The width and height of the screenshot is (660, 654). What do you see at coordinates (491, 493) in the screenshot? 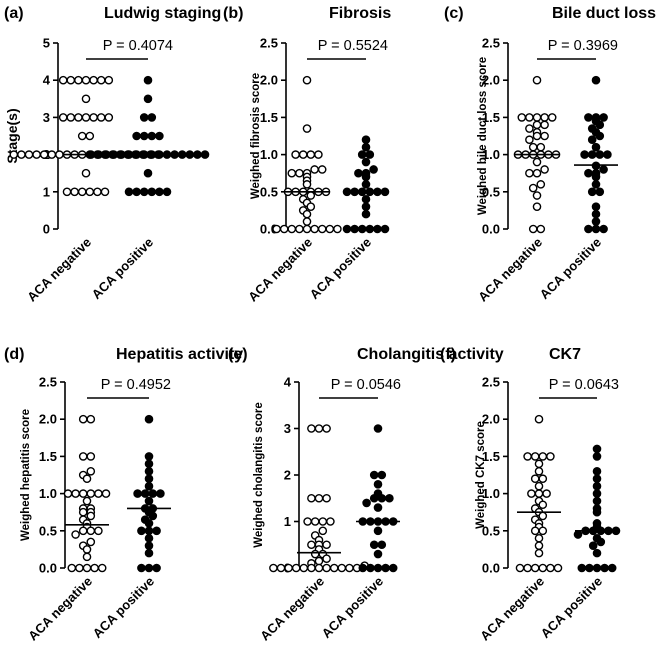
I see `y-tick-label: 1.0` at bounding box center [491, 493].